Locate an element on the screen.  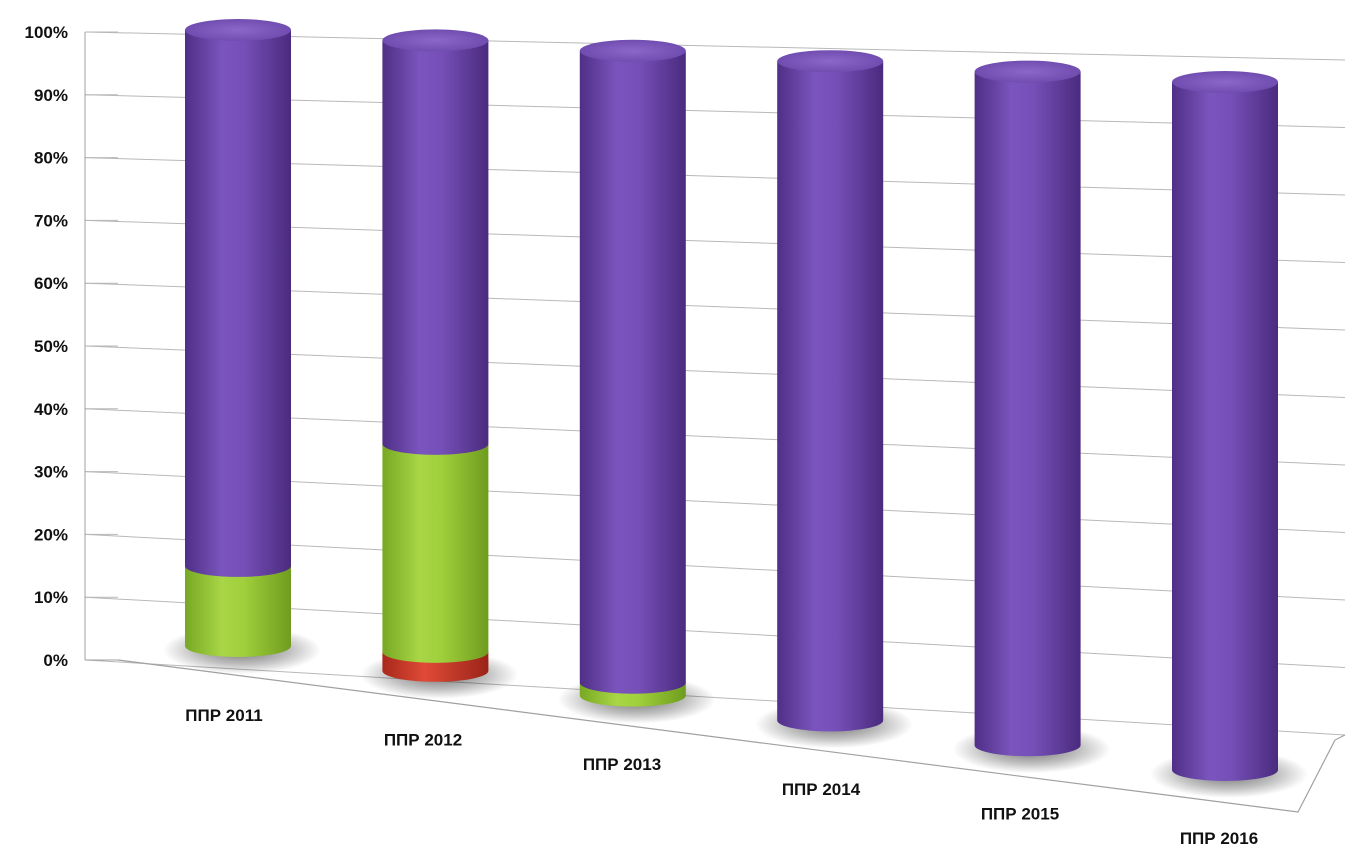
y-tick-label: 10% is located at coordinates (51, 597).